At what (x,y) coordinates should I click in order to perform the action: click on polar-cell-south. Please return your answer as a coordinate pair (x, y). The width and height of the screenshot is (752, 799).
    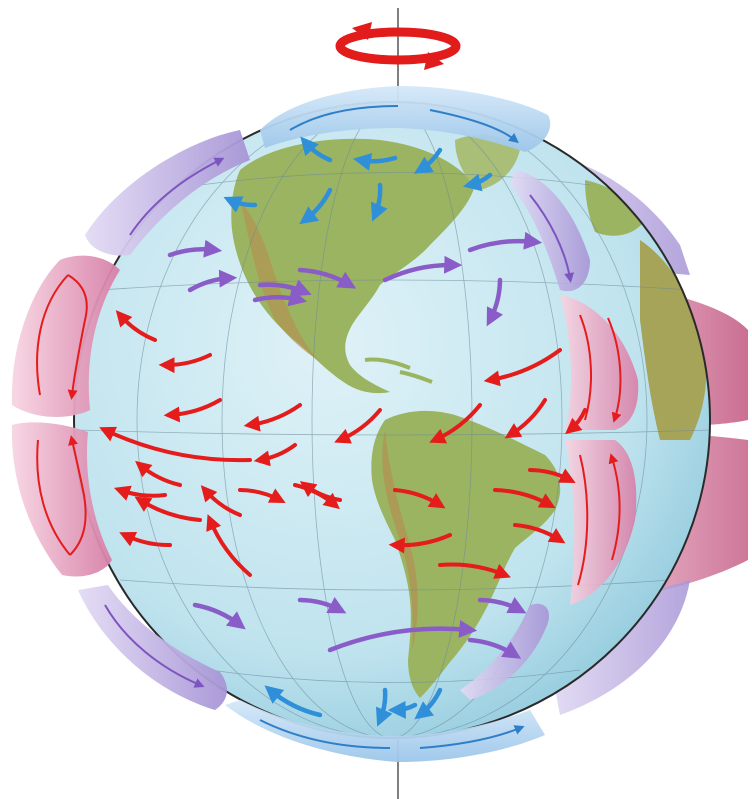
    Looking at the image, I should click on (385, 731).